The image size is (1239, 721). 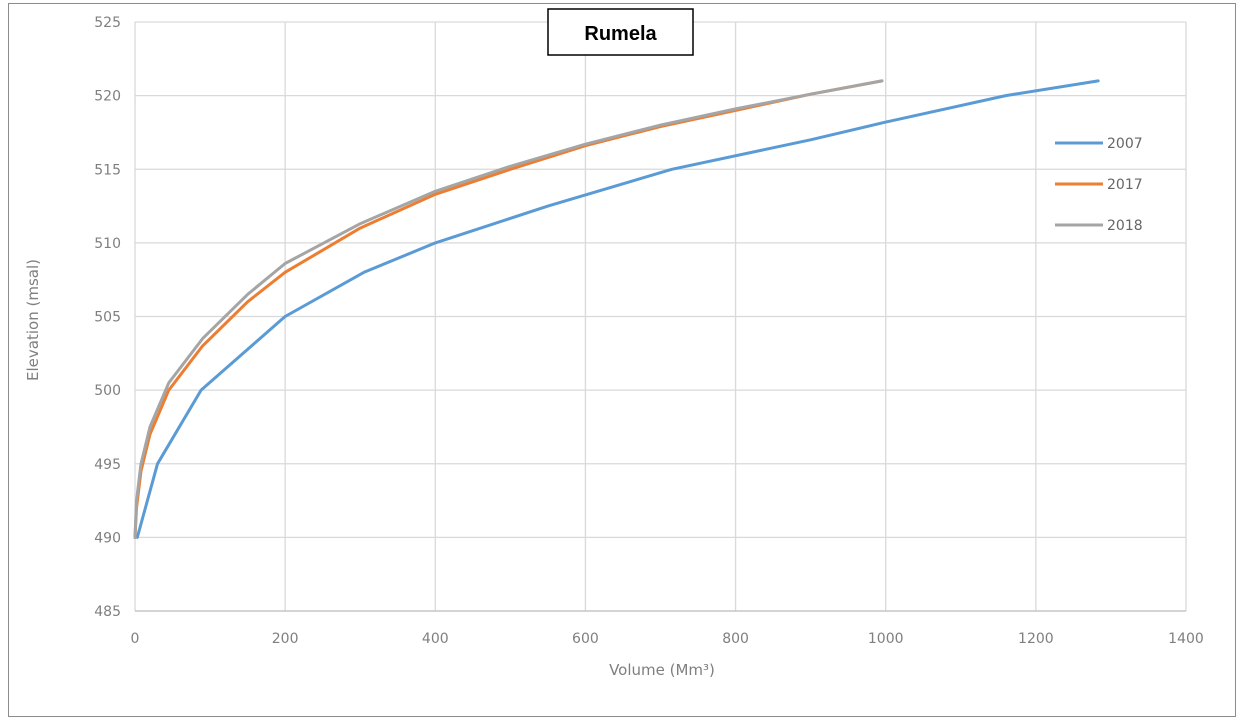 What do you see at coordinates (33, 320) in the screenshot?
I see `y-axis-title: Elevation (msal)` at bounding box center [33, 320].